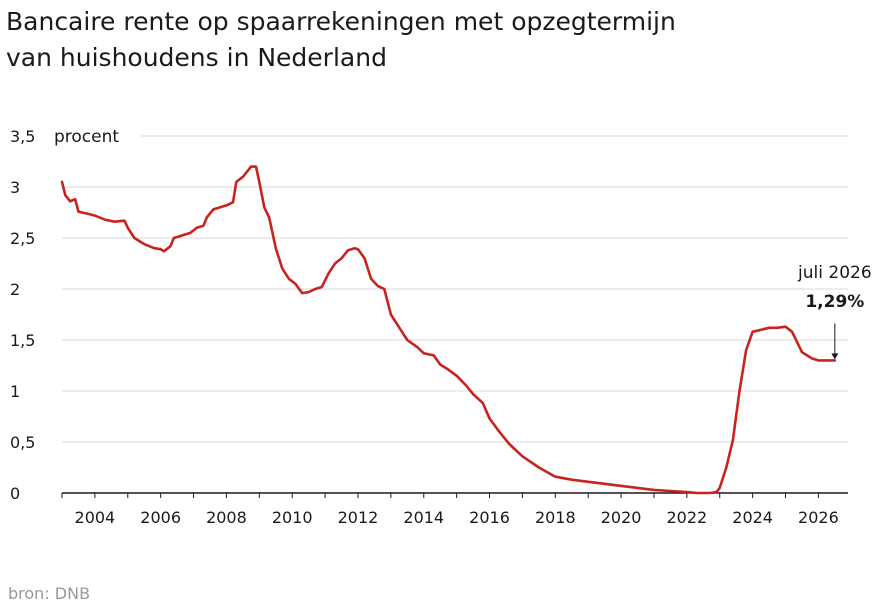 Image resolution: width=886 pixels, height=615 pixels. What do you see at coordinates (15, 289) in the screenshot?
I see `y-tick-label-4: 2` at bounding box center [15, 289].